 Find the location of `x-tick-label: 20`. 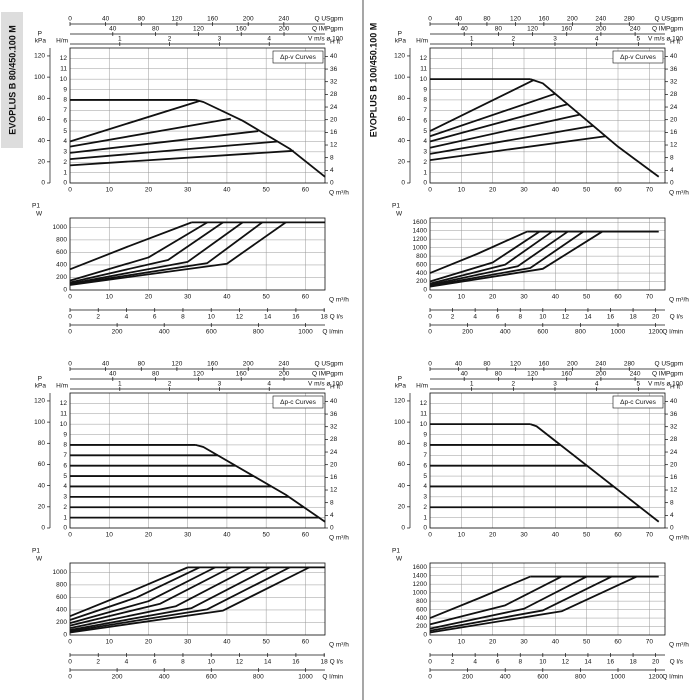

x-tick-label: 20 is located at coordinates (149, 535).